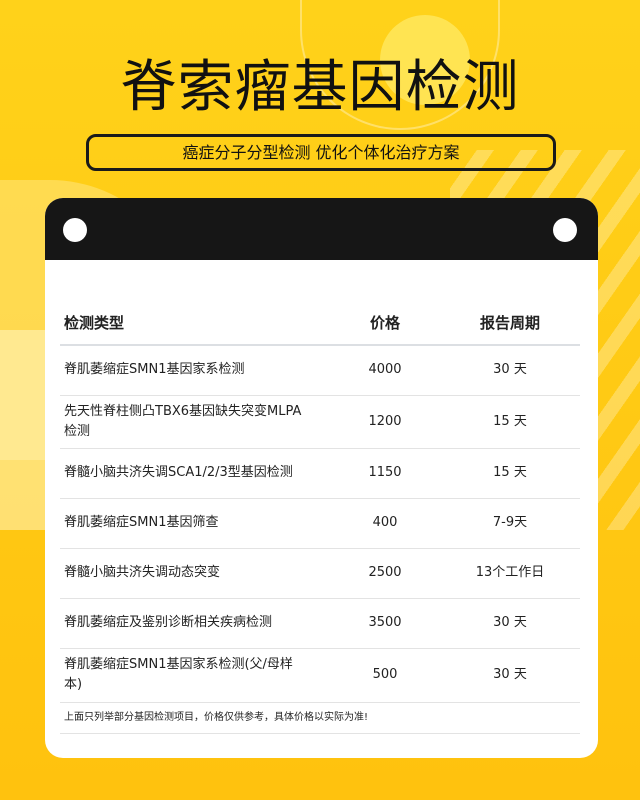 The width and height of the screenshot is (640, 800). Describe the element at coordinates (425, 60) in the screenshot. I see `decor-circle` at that location.